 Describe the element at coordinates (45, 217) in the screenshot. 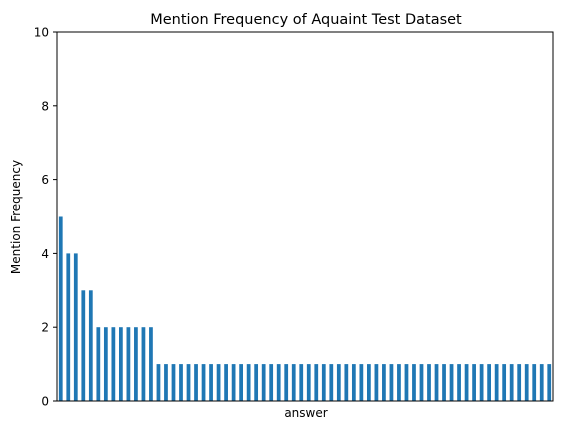

I see `y-axis-ticks: 0 2 4 6 8 10` at that location.